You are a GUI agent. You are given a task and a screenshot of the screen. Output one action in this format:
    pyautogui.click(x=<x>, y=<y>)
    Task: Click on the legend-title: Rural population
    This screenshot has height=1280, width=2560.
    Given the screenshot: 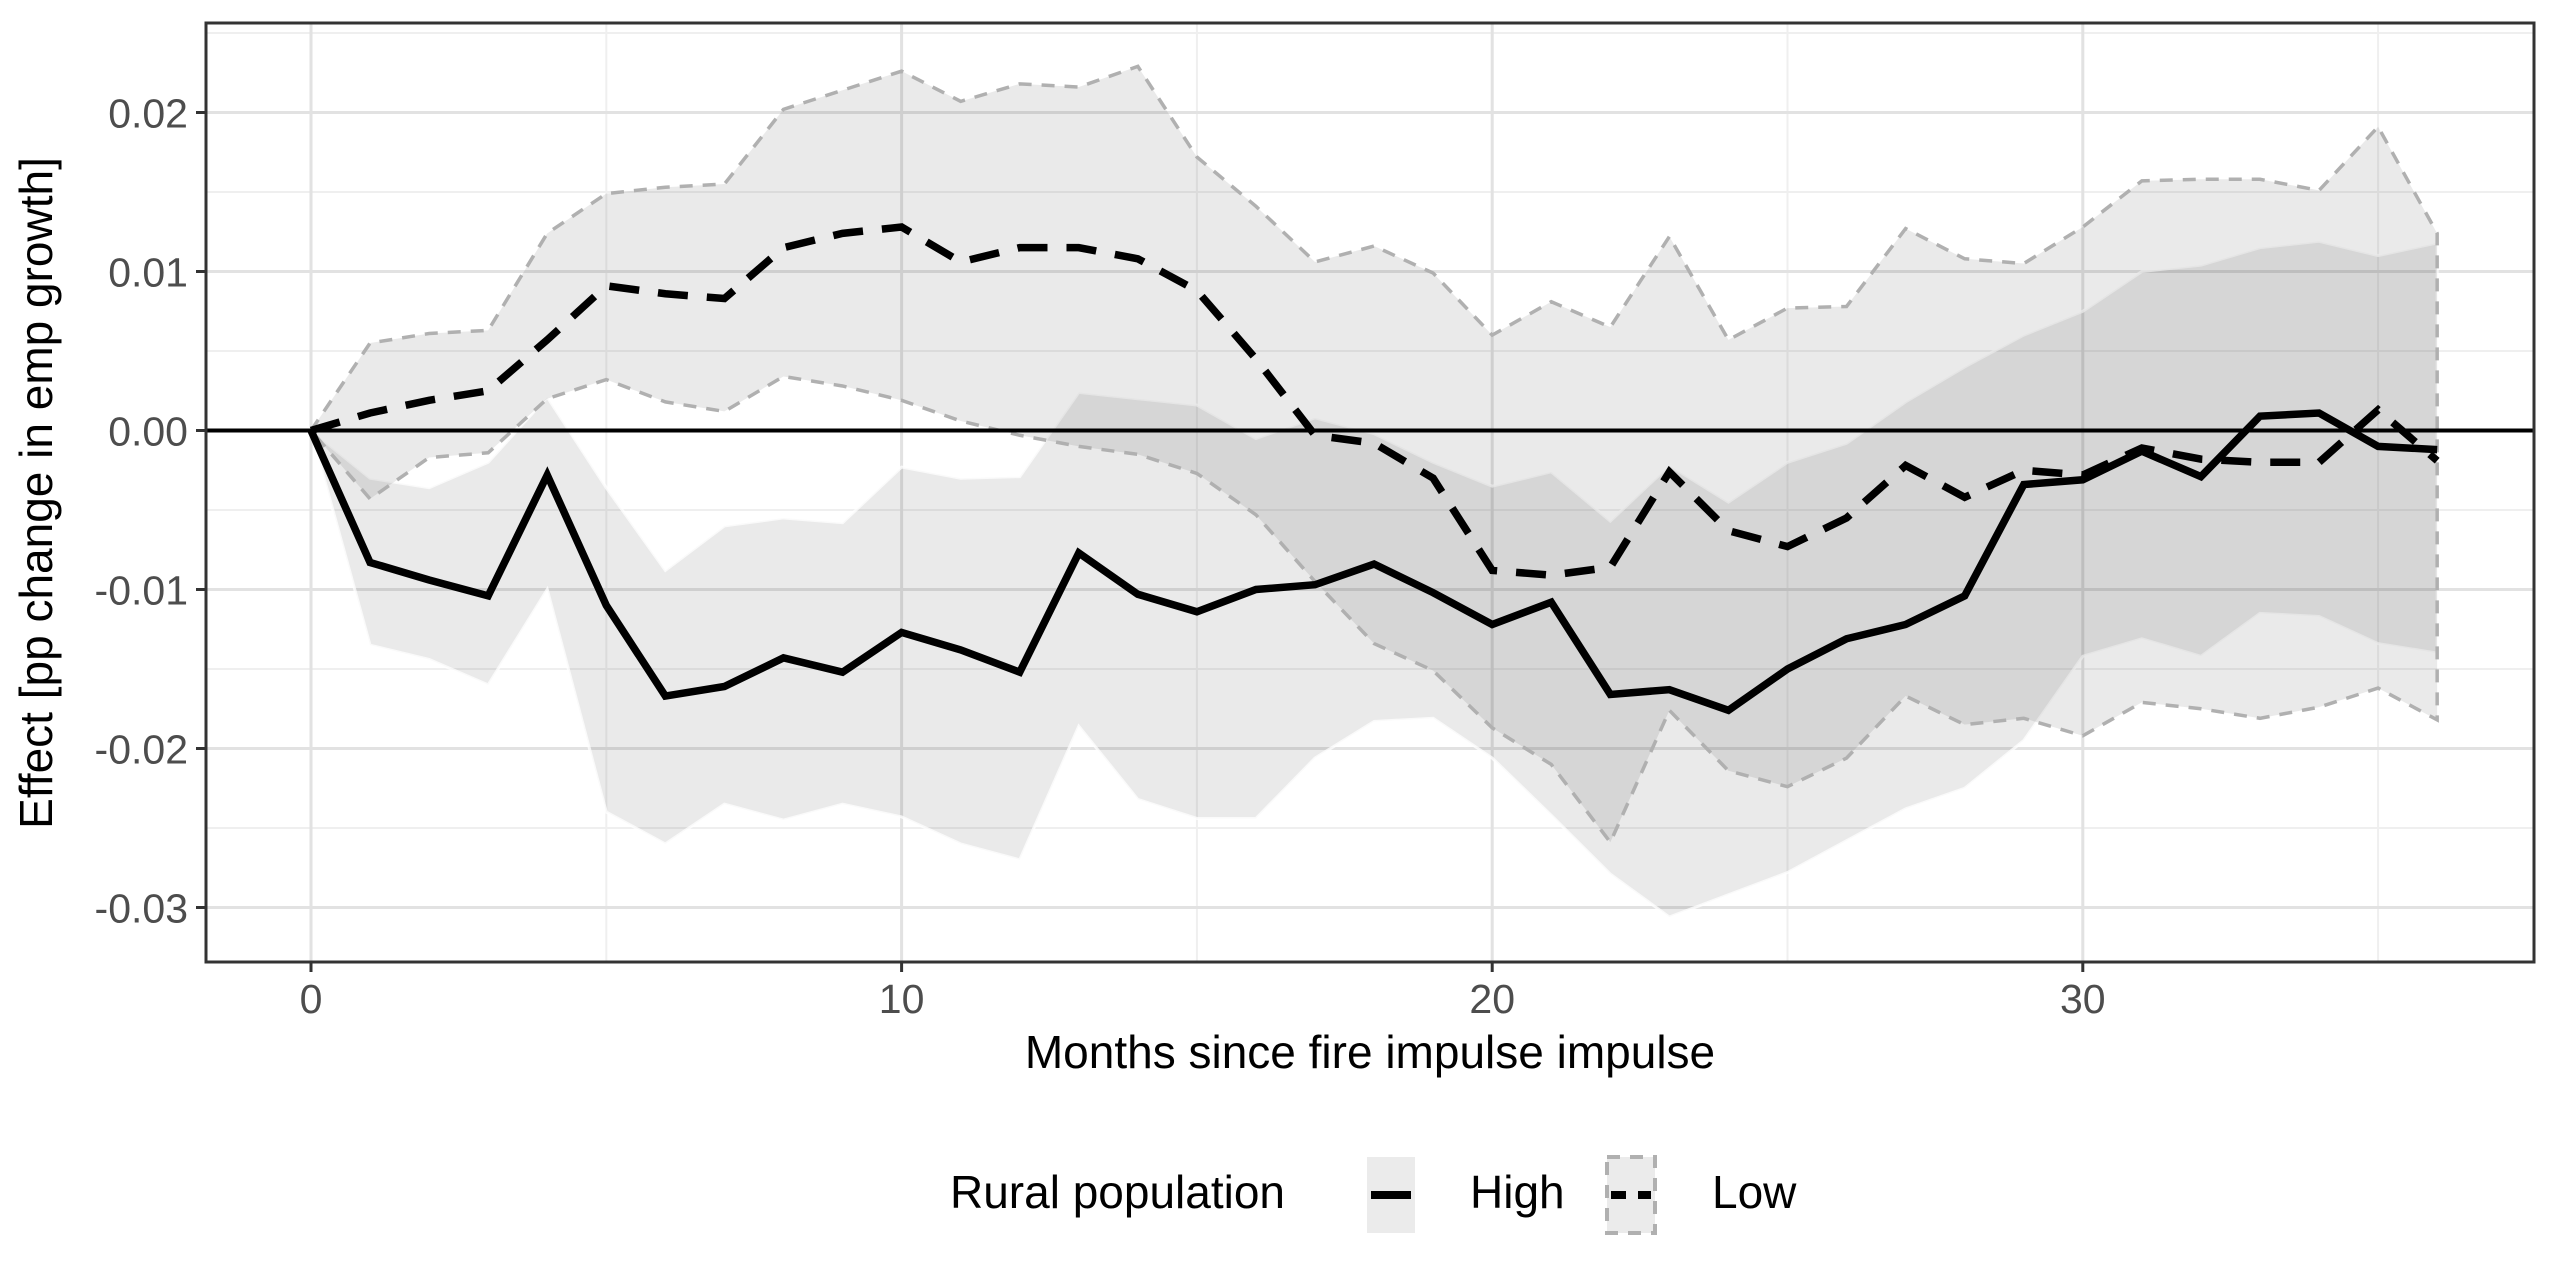 What is the action you would take?
    pyautogui.click(x=1117, y=1192)
    